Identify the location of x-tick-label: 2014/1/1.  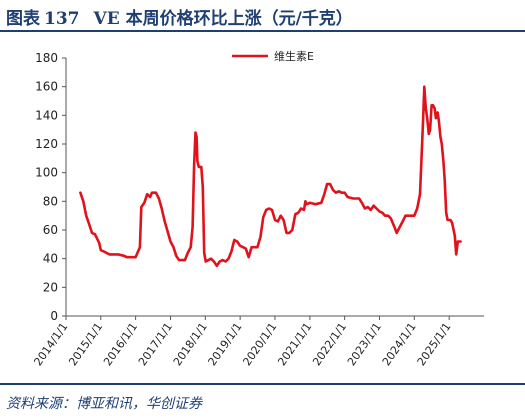
(50, 344).